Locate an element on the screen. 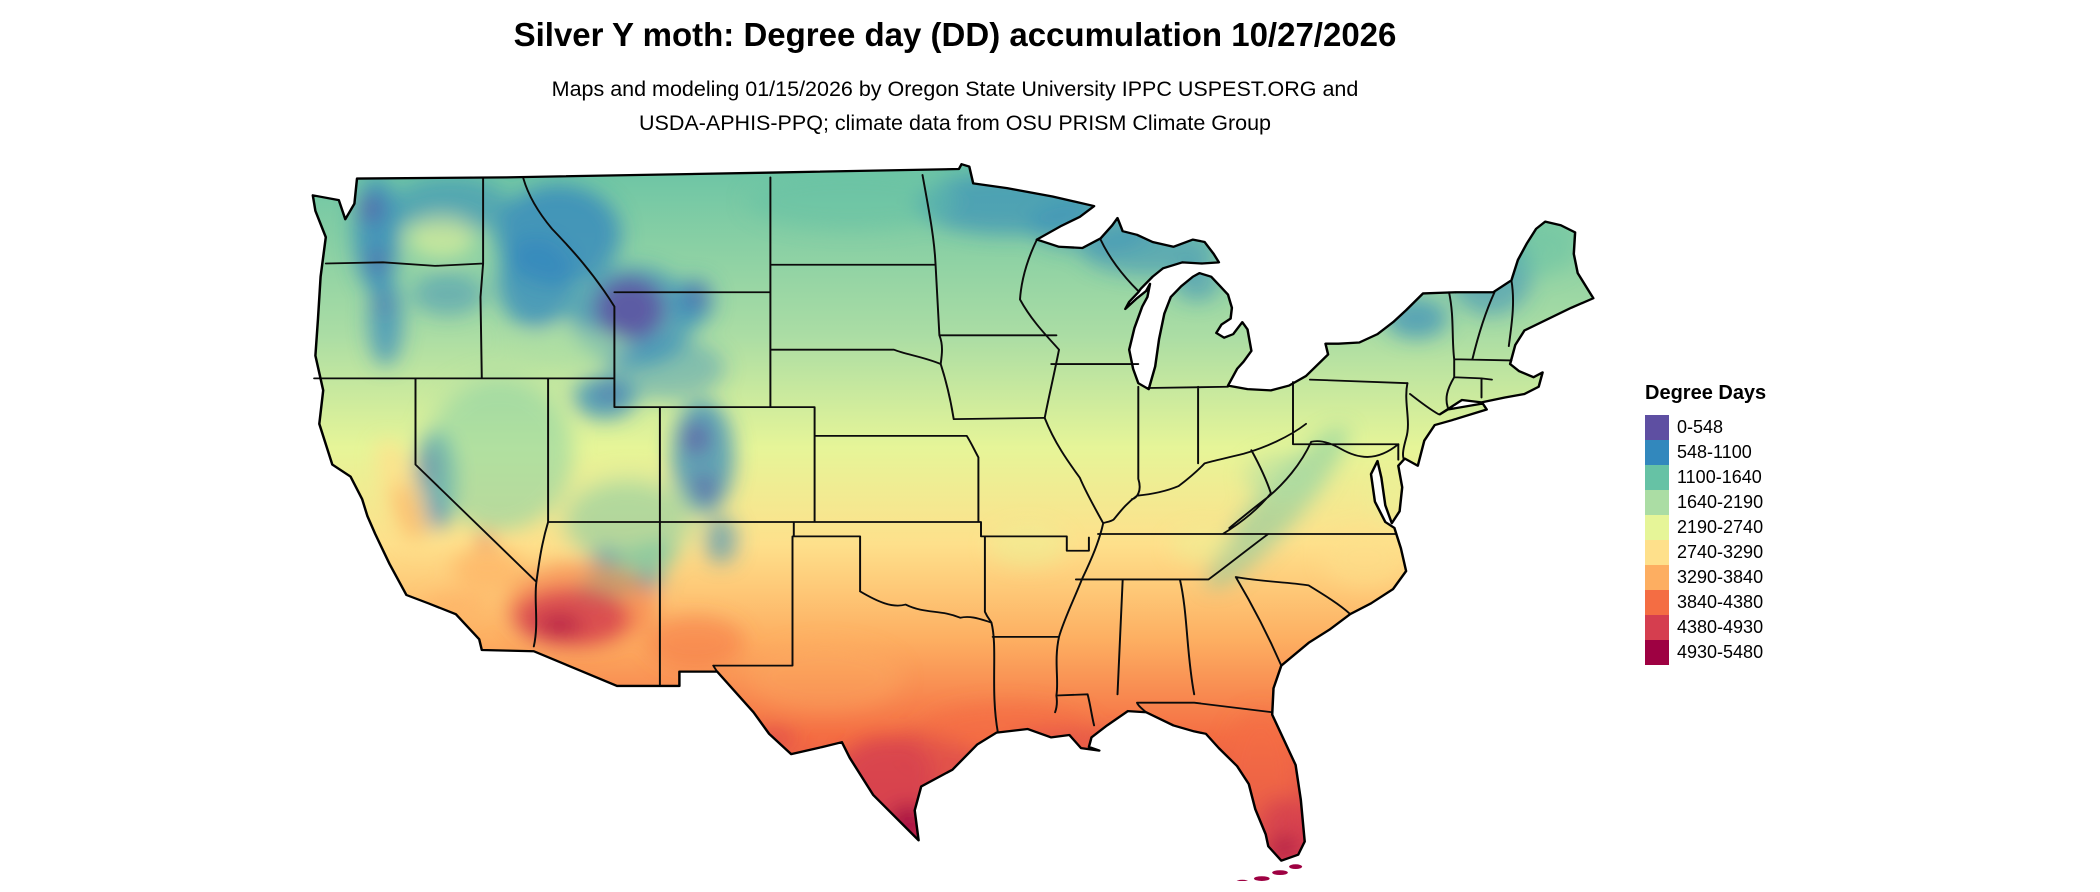 This screenshot has width=2100, height=892. legend-label: 548-1100 is located at coordinates (1714, 452).